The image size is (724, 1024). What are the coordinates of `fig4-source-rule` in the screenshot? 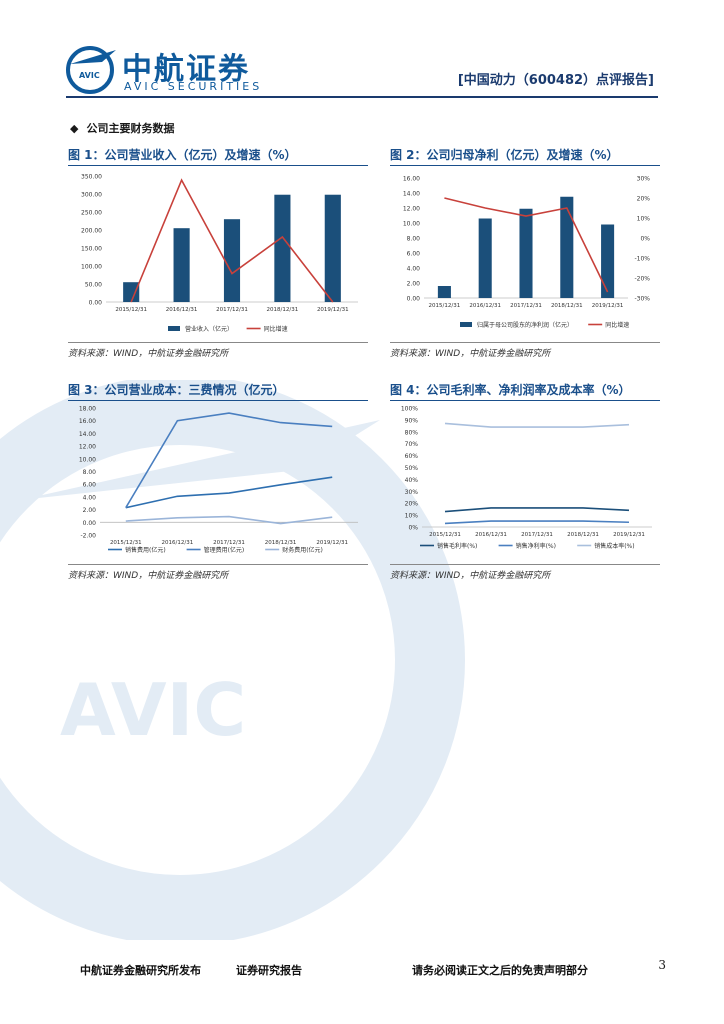 It's located at (525, 564).